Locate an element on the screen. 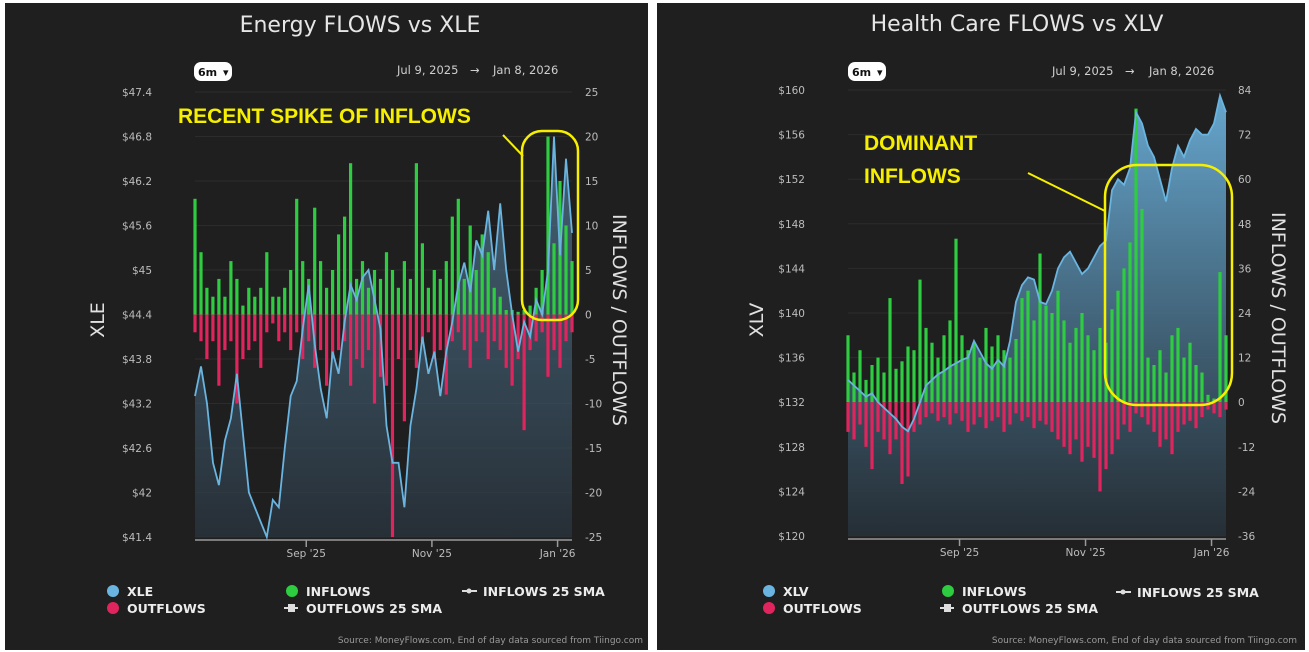 The image size is (1309, 652). legend-item-xle: XLE is located at coordinates (130, 591).